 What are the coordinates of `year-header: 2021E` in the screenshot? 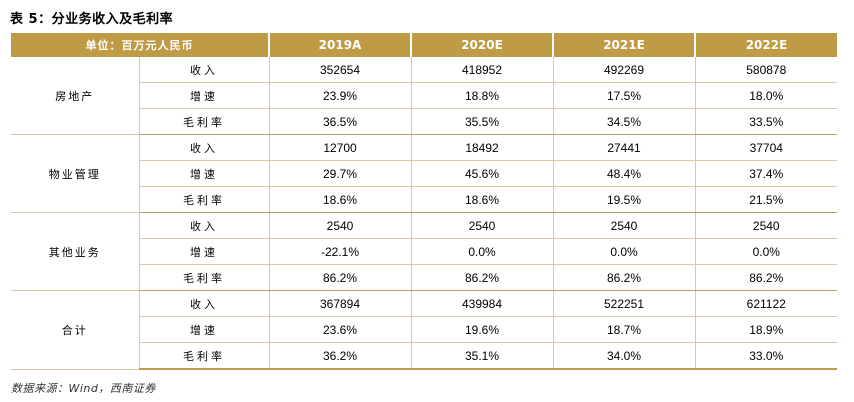 It's located at (624, 45).